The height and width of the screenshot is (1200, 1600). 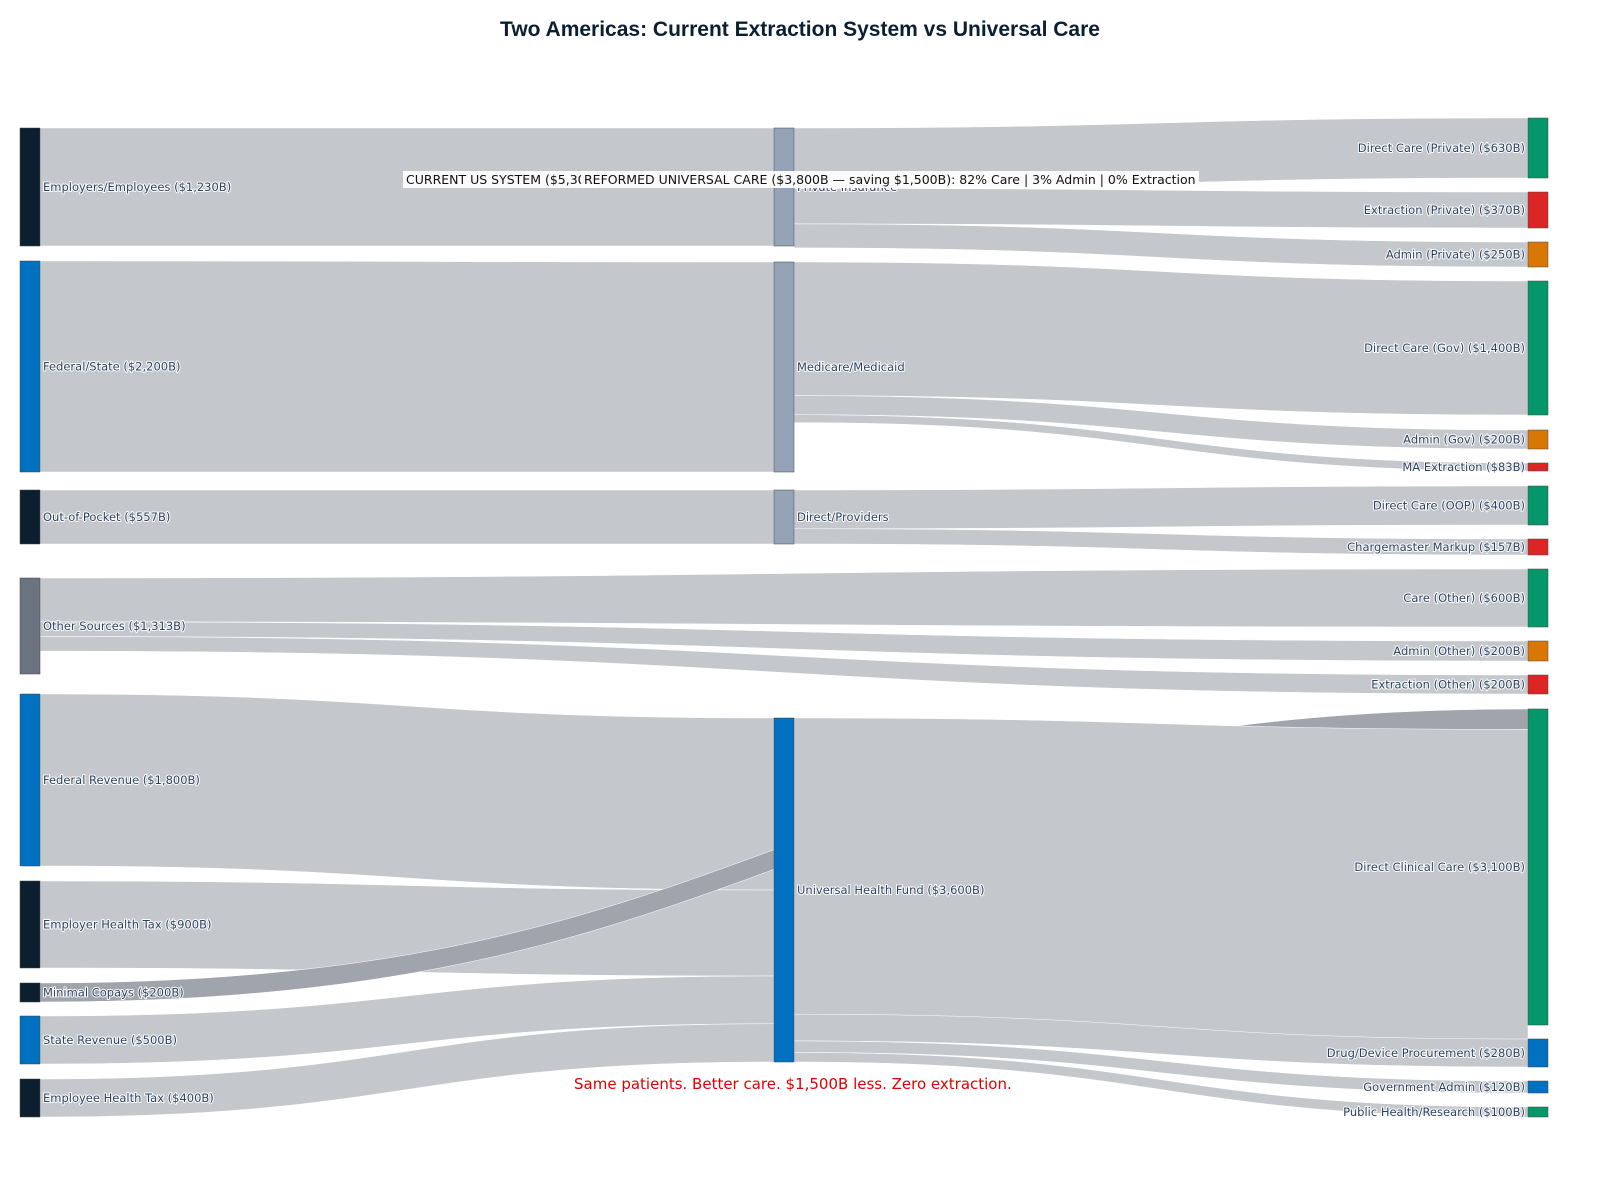 What do you see at coordinates (30, 626) in the screenshot?
I see `node-other-sources` at bounding box center [30, 626].